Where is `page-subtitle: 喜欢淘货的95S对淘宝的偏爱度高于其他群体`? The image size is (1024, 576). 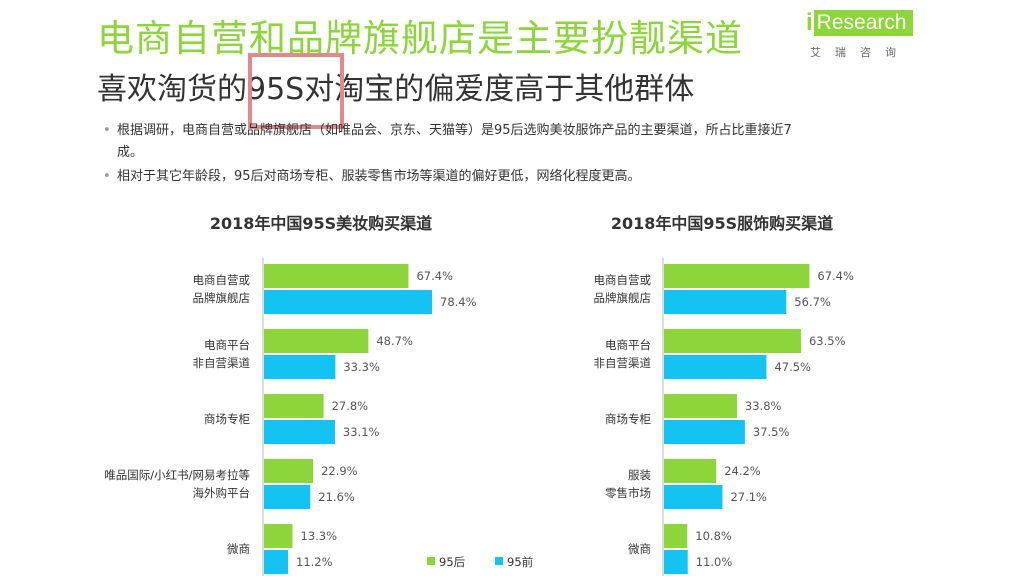
page-subtitle: 喜欢淘货的95S对淘宝的偏爱度高于其他群体 is located at coordinates (396, 89).